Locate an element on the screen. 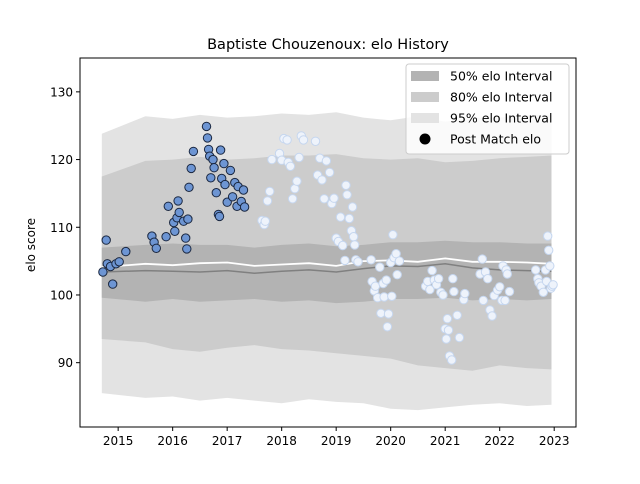 This screenshot has height=484, width=640. x-tick-label: 2017 is located at coordinates (227, 441).